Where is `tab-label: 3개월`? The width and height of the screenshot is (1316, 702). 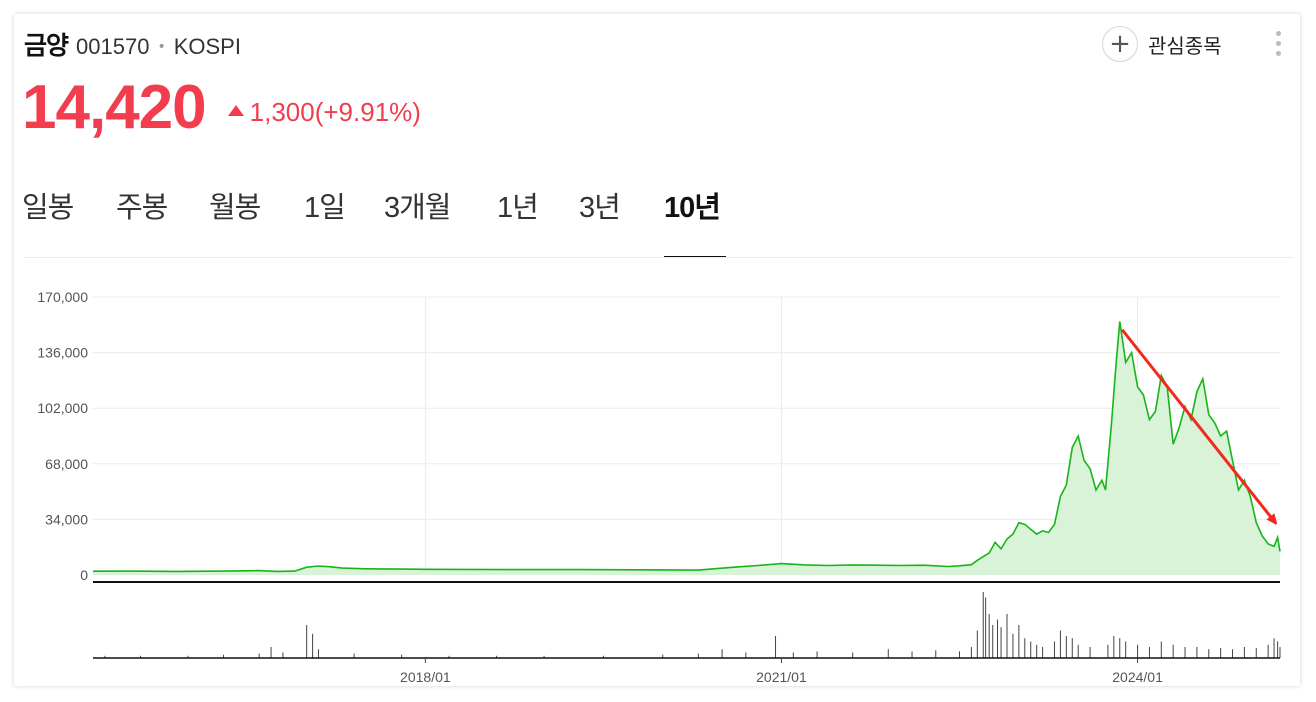
tab-label: 3개월 is located at coordinates (417, 208).